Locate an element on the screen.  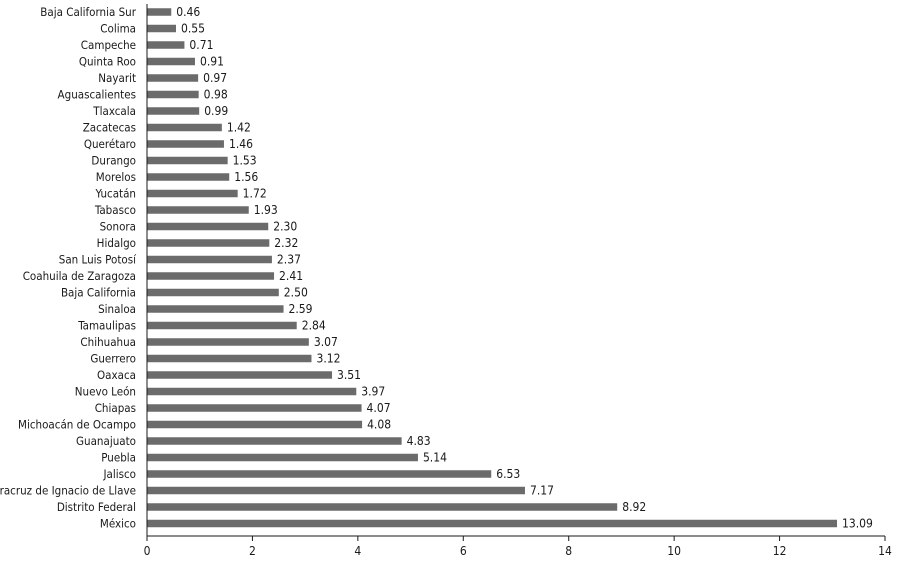
category-label: Zacatecas is located at coordinates (109, 128).